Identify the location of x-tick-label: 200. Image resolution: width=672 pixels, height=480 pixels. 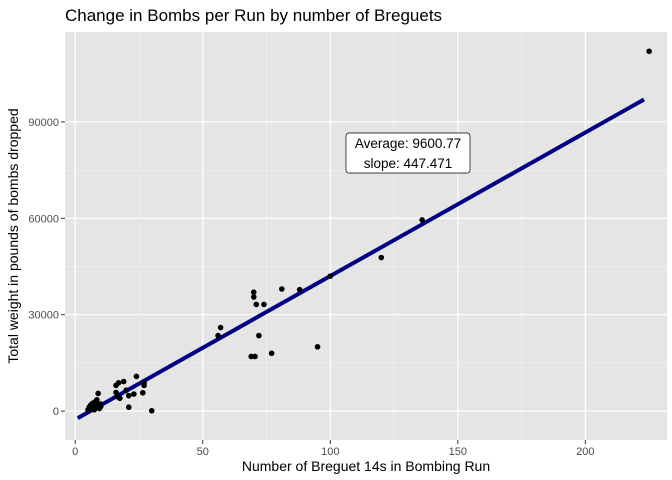
(585, 452).